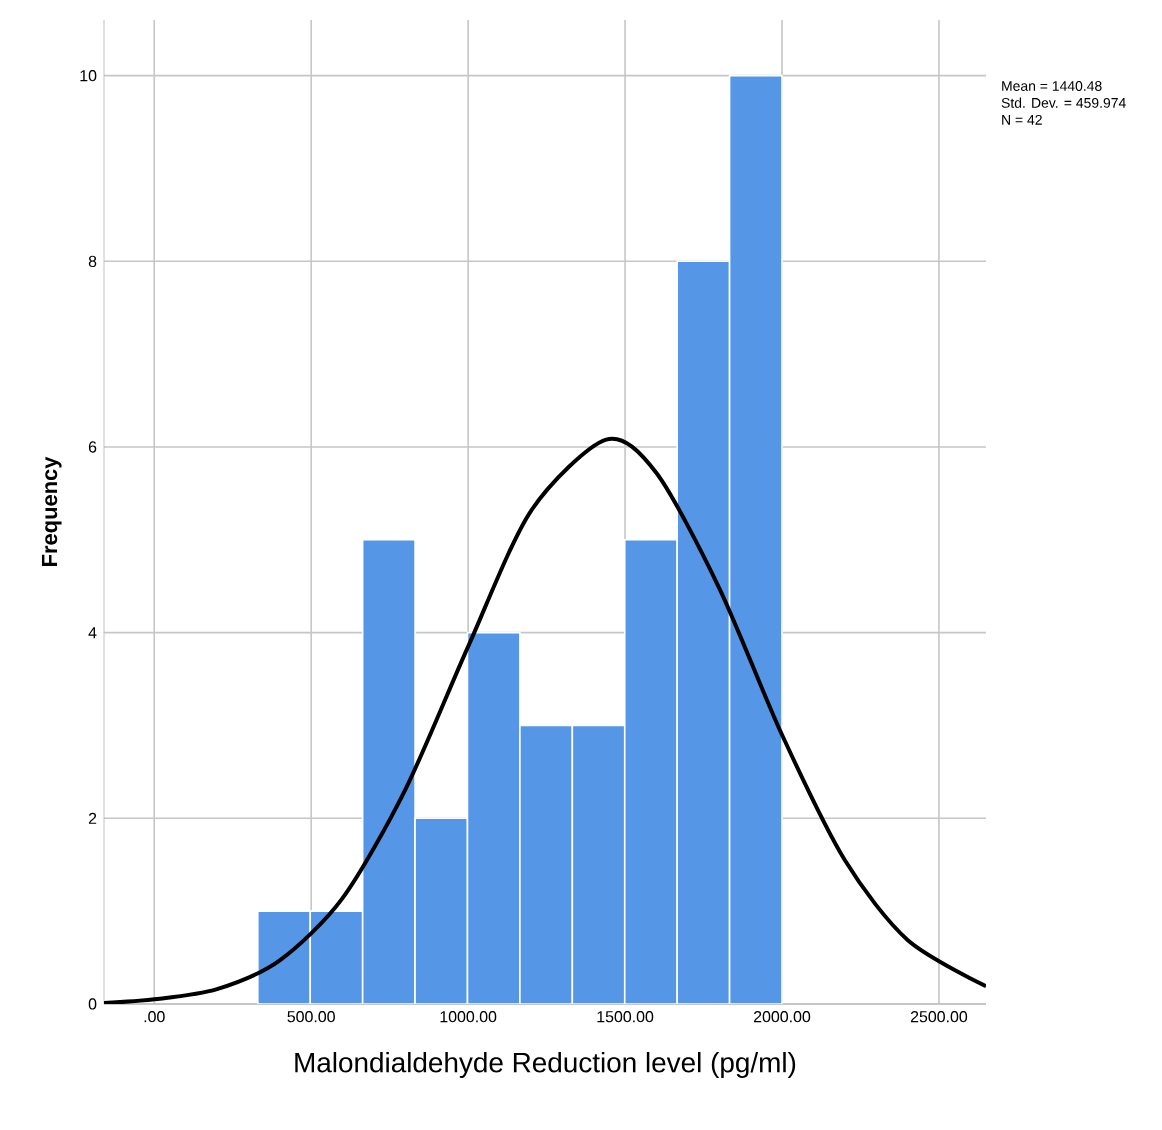  I want to click on y-axis-title: Frequency, so click(51, 511).